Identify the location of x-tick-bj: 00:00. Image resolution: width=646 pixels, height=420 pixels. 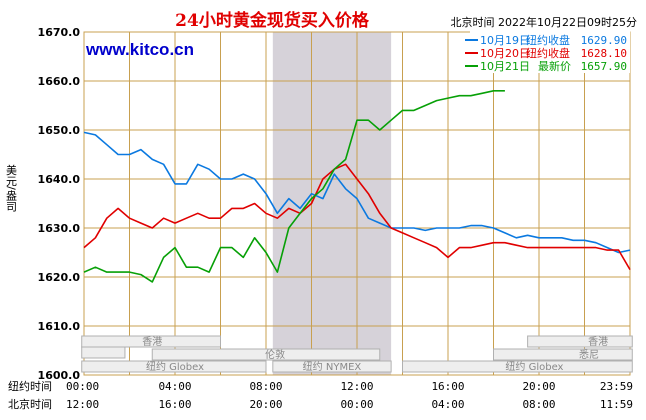
(356, 404).